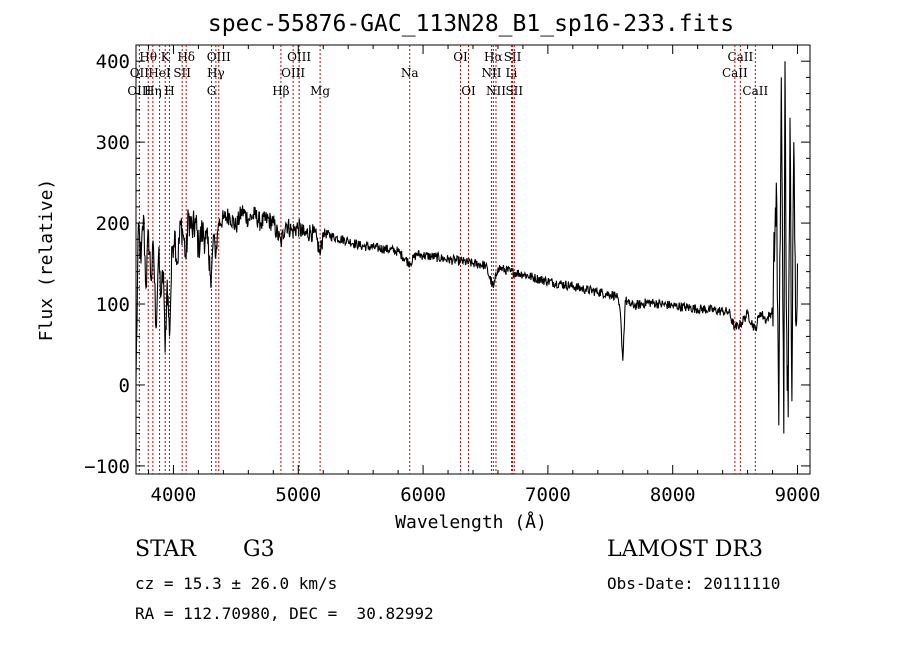 The height and width of the screenshot is (649, 900). Describe the element at coordinates (107, 467) in the screenshot. I see `y-tick-label: −100` at that location.